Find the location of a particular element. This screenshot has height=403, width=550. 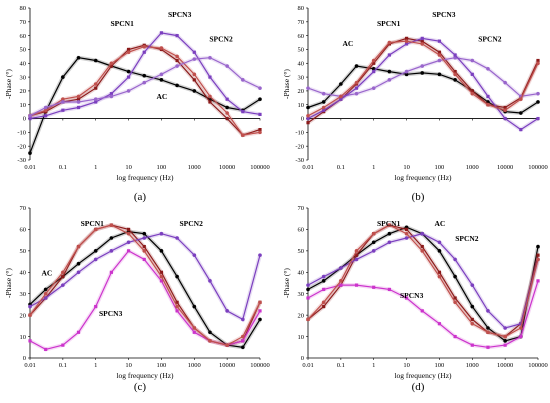

y-tick-label: 70 is located at coordinates (301, 22).